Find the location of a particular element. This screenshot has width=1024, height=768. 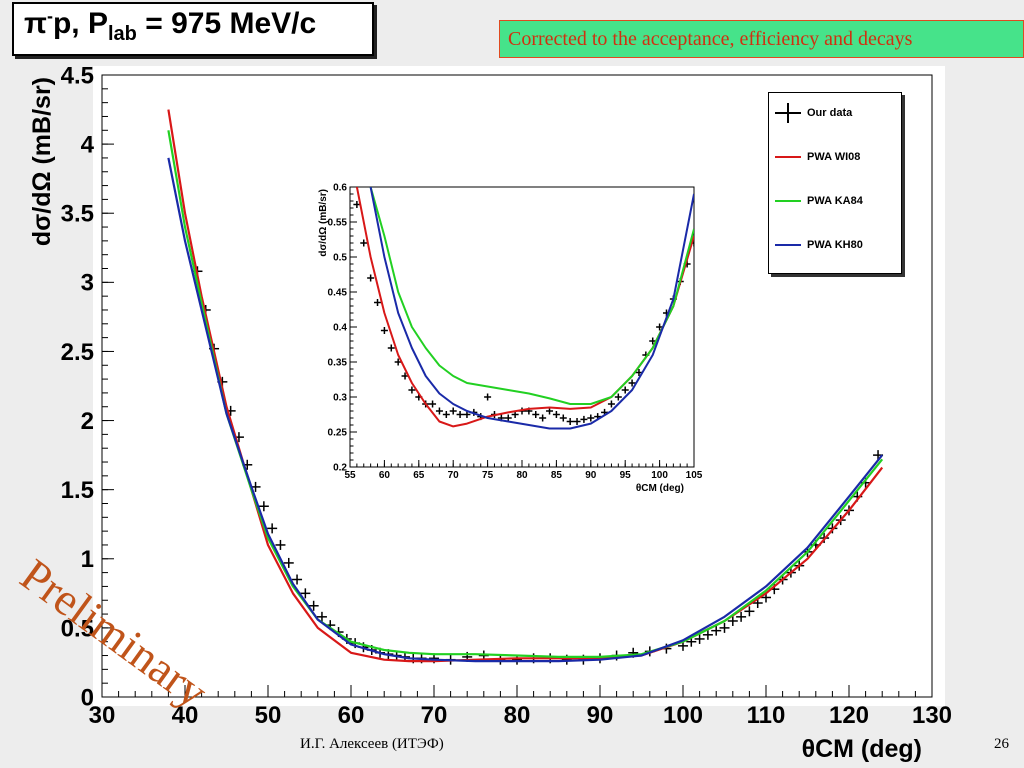

title-reaction: p, P is located at coordinates (80, 23).